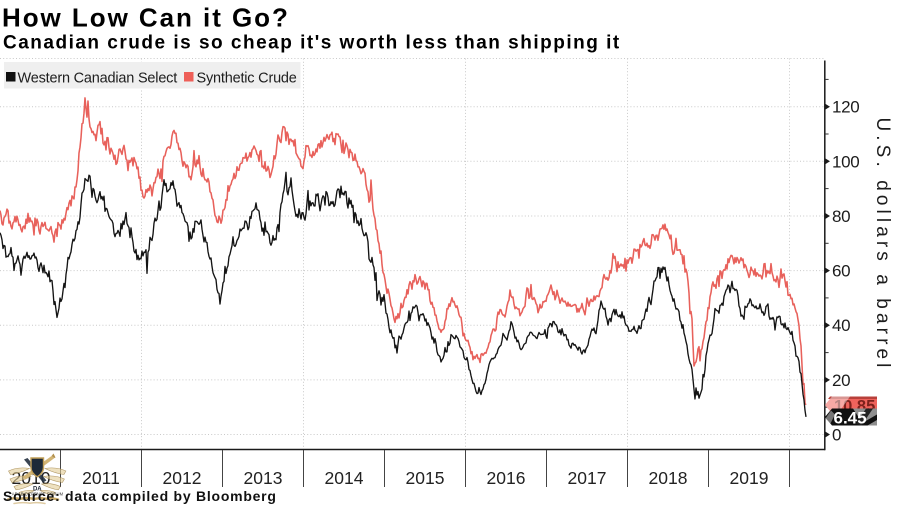  Describe the element at coordinates (749, 478) in the screenshot. I see `svg-text: 2019` at that location.